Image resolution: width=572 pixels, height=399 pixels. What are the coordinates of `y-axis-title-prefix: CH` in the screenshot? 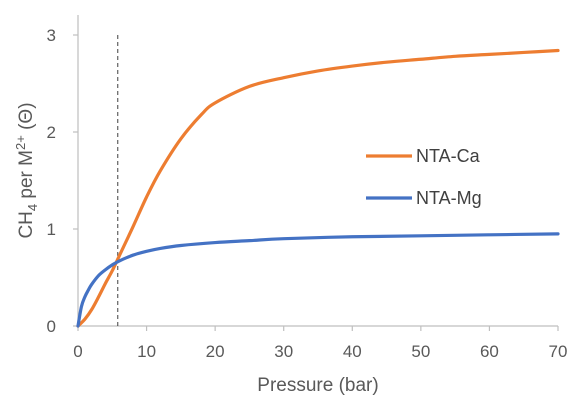 It's located at (26, 224).